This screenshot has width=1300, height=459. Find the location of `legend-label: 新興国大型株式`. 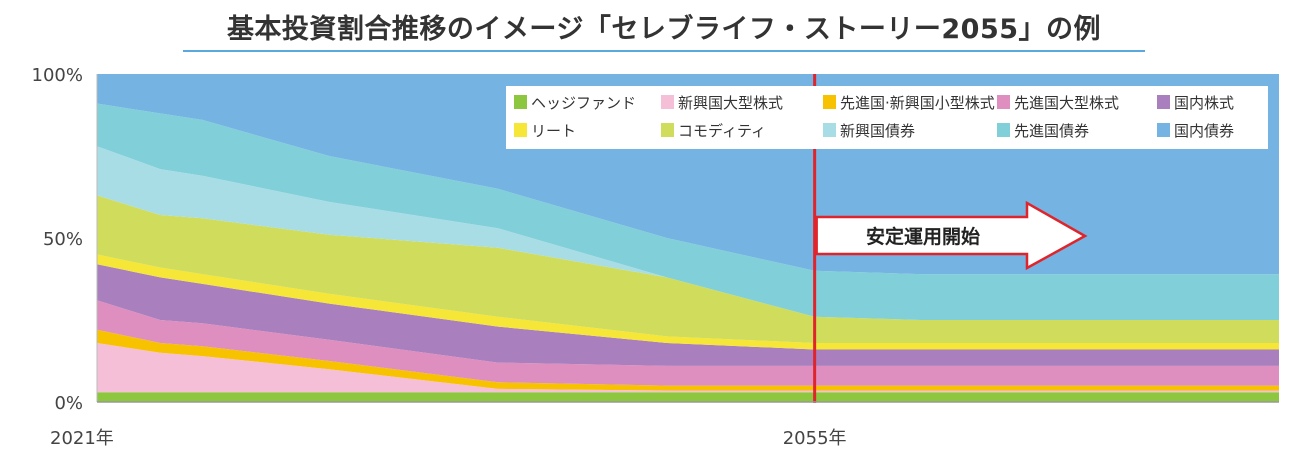

legend-label: 新興国大型株式 is located at coordinates (730, 103).